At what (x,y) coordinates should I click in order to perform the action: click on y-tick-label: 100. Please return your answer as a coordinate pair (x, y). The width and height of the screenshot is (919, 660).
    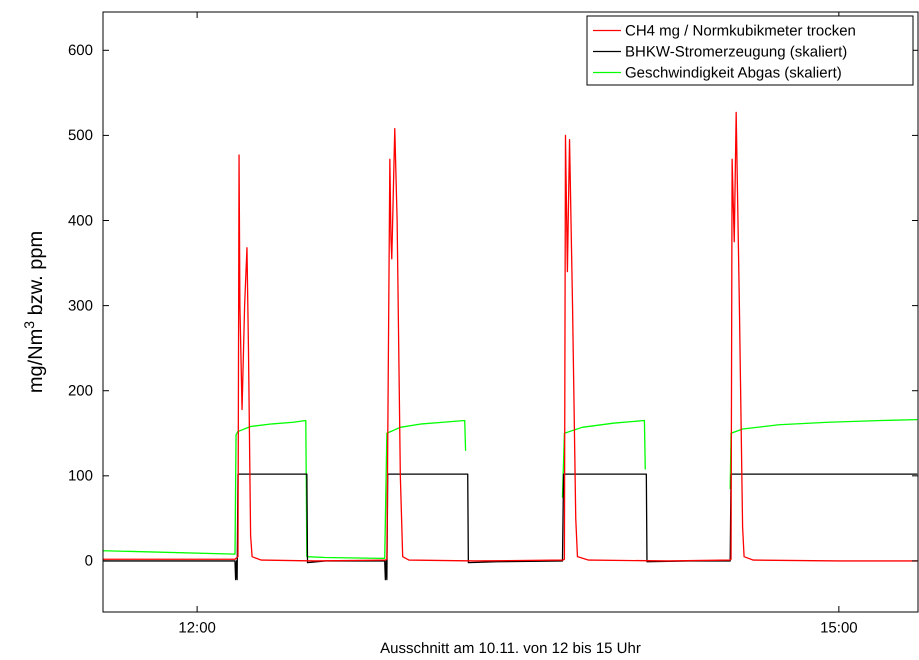
    Looking at the image, I should click on (80, 476).